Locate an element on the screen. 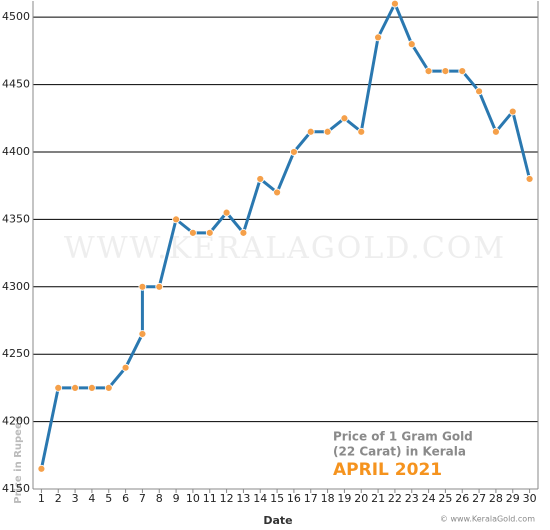  y-tick-label: 4450 is located at coordinates (16, 84).